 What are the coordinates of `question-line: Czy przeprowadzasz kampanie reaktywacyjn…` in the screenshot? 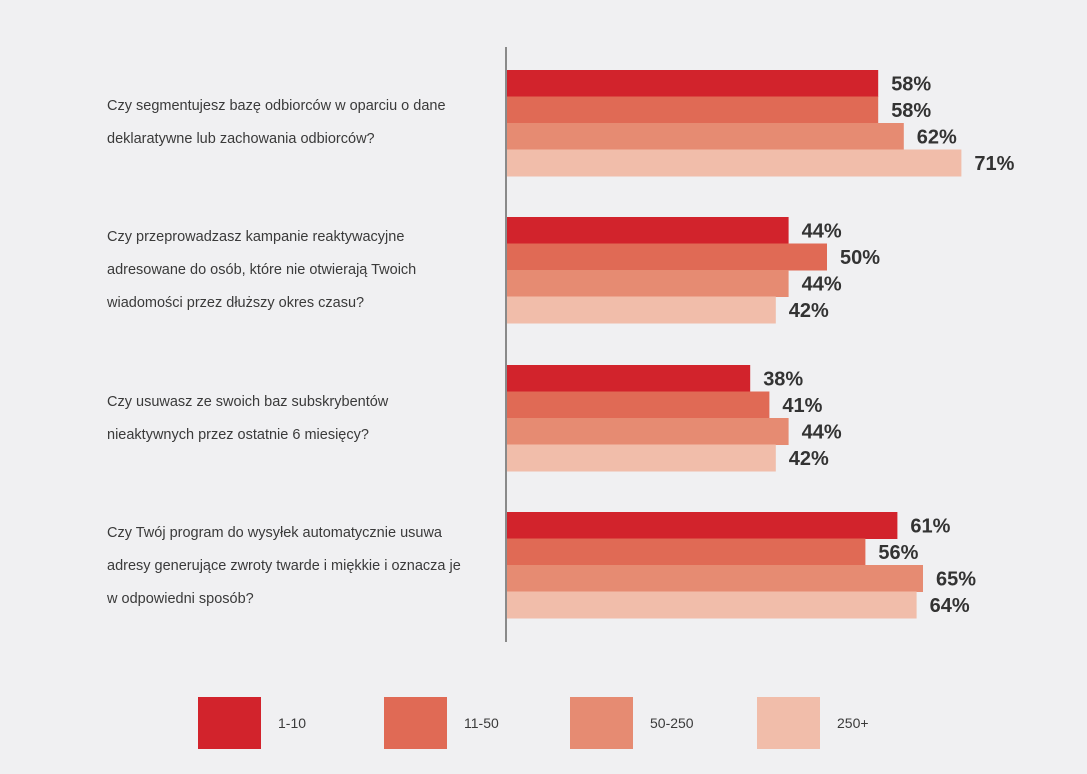 It's located at (256, 237).